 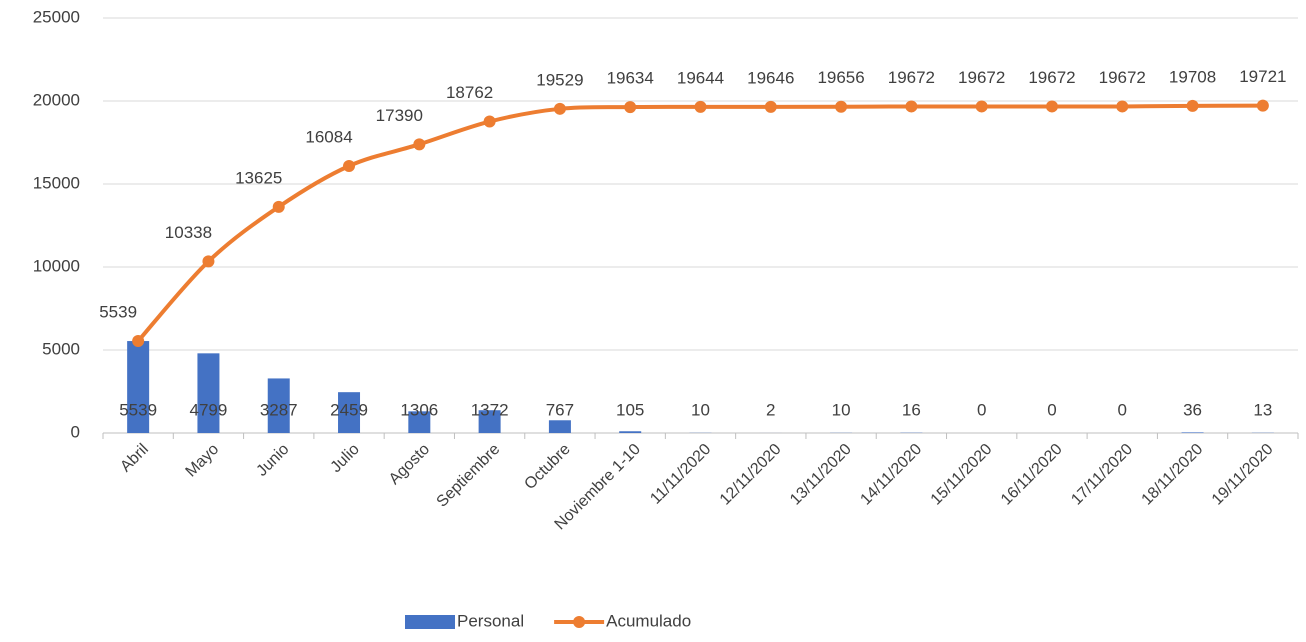 I want to click on x-tick-label: Agosto, so click(x=409, y=464).